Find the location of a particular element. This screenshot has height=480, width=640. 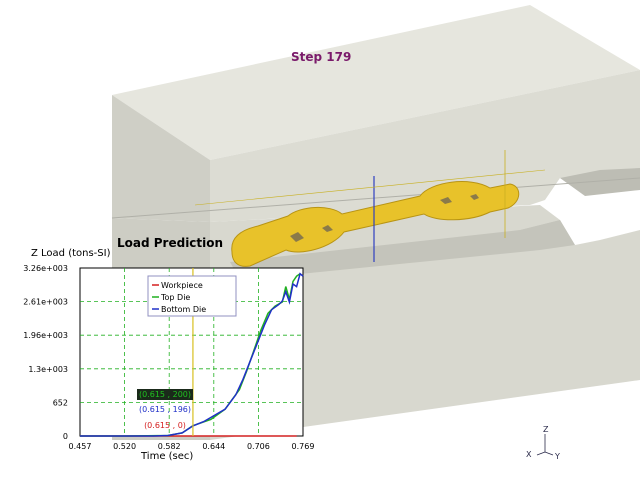

y-tick-label: 0 is located at coordinates (65, 436).